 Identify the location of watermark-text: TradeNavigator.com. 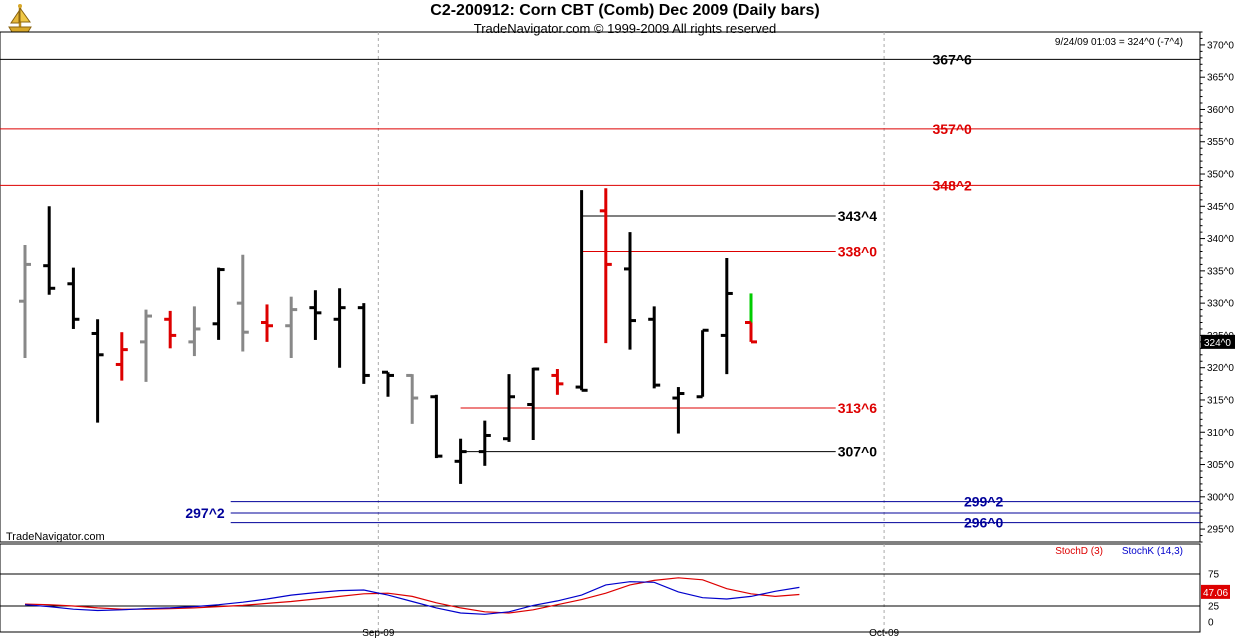
(55, 537).